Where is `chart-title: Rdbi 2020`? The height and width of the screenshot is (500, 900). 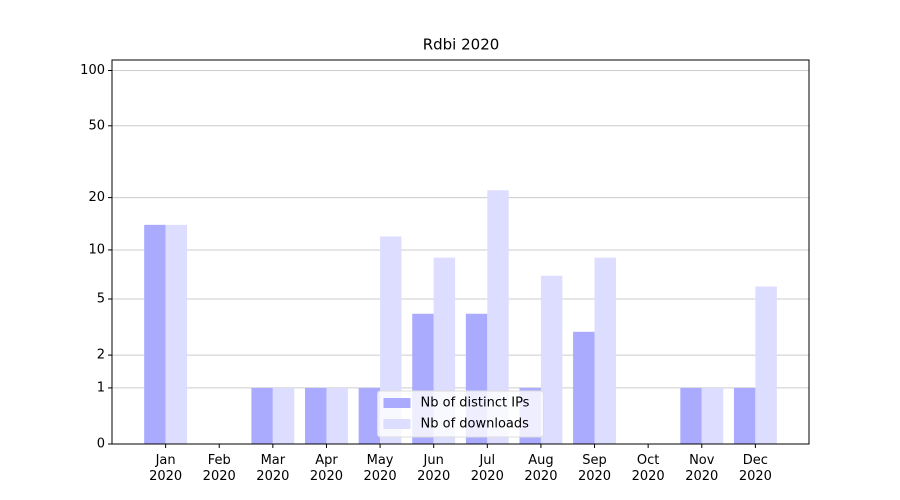 chart-title: Rdbi 2020 is located at coordinates (461, 45).